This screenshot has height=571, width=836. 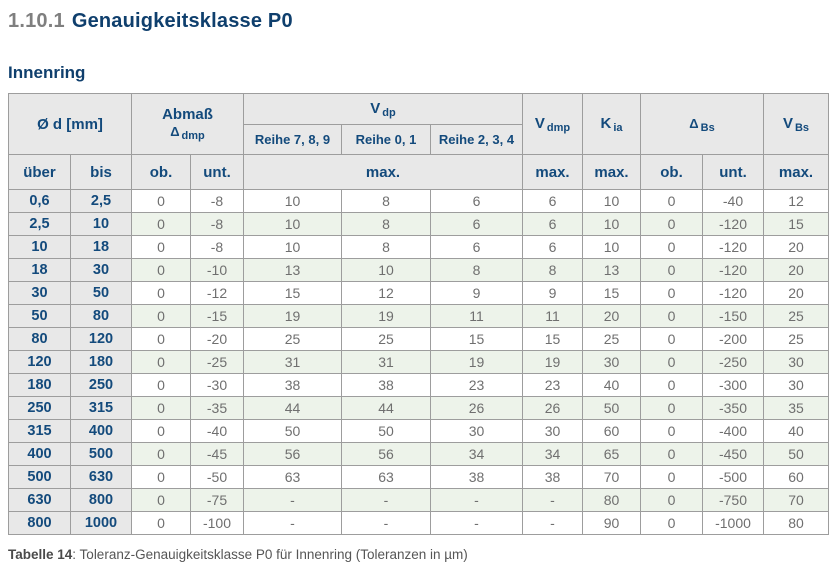 What do you see at coordinates (101, 293) in the screenshot?
I see `cell-bis: 50` at bounding box center [101, 293].